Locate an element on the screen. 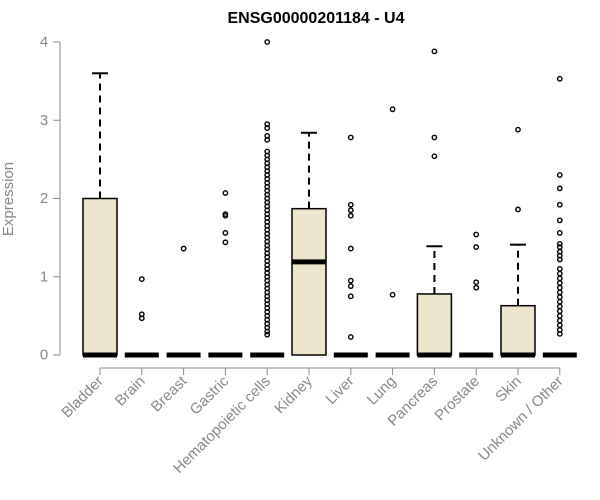 This screenshot has height=500, width=600. x-tick-label: Liver is located at coordinates (340, 390).